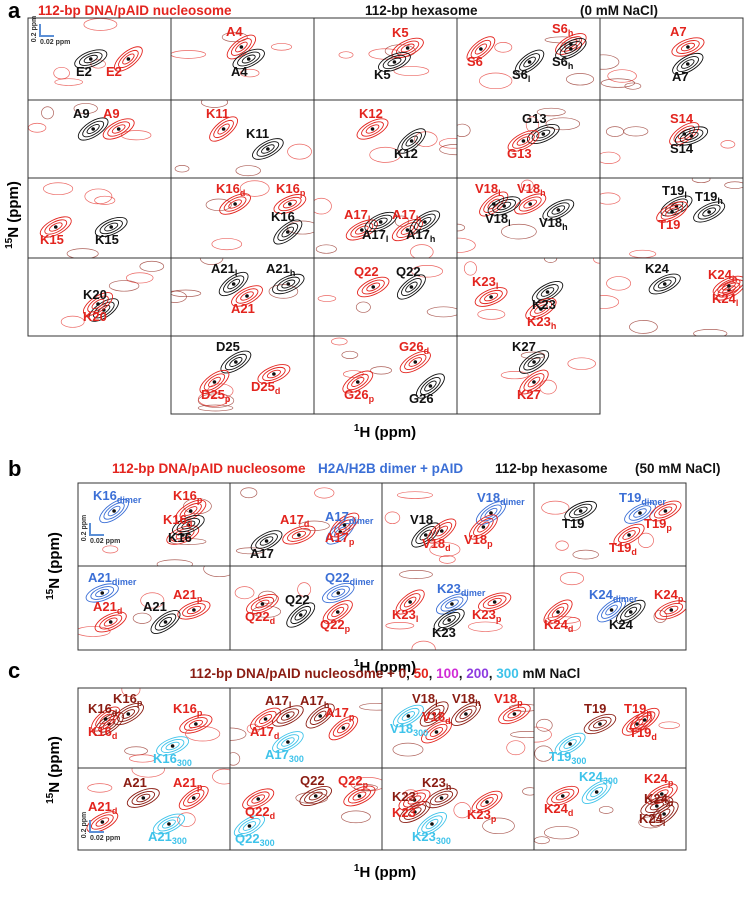 This screenshot has height=912, width=745. Describe the element at coordinates (671, 297) in the screenshot. I see `cell-border` at that location.